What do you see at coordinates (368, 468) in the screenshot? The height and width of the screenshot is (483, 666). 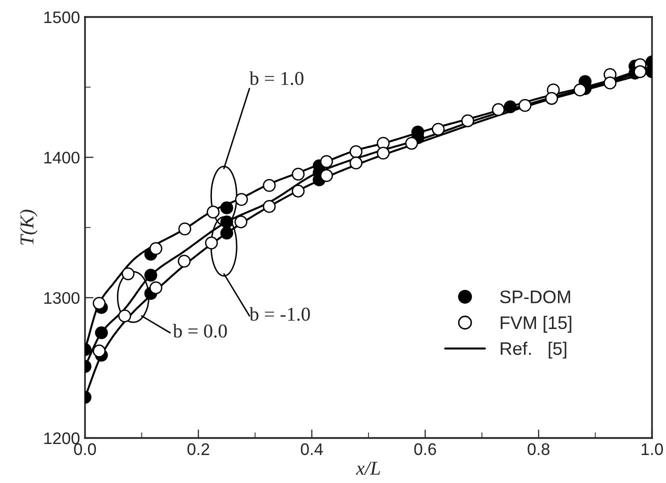 I see `x-axis-title: x/L` at bounding box center [368, 468].